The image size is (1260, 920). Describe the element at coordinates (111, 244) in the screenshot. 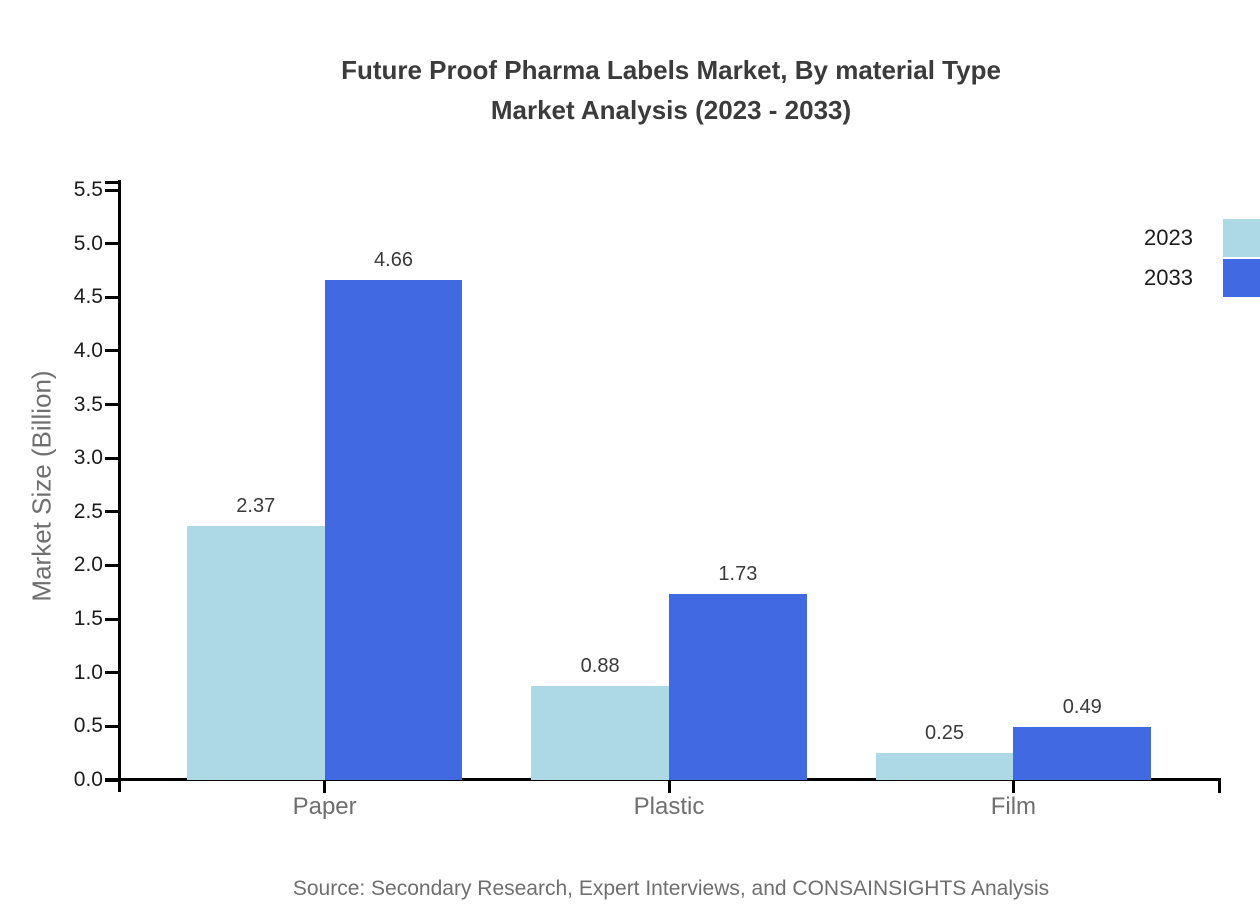

I see `y-tick-5.0` at that location.